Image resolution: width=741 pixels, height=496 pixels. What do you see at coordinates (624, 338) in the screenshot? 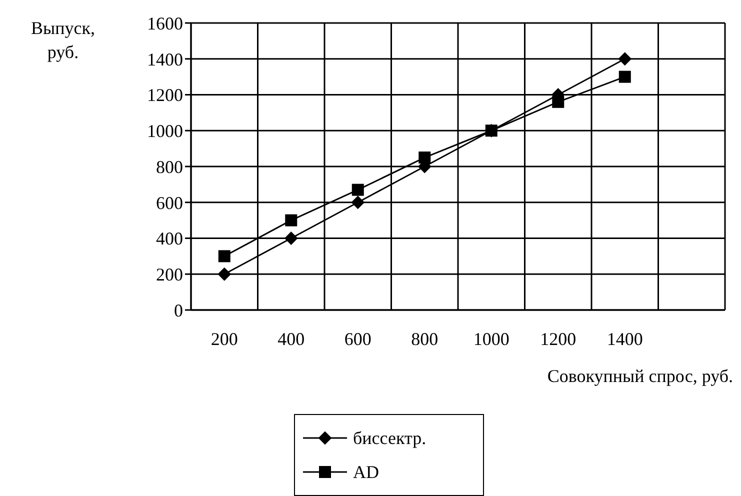
I see `x-tick-label: 1400` at bounding box center [624, 338].